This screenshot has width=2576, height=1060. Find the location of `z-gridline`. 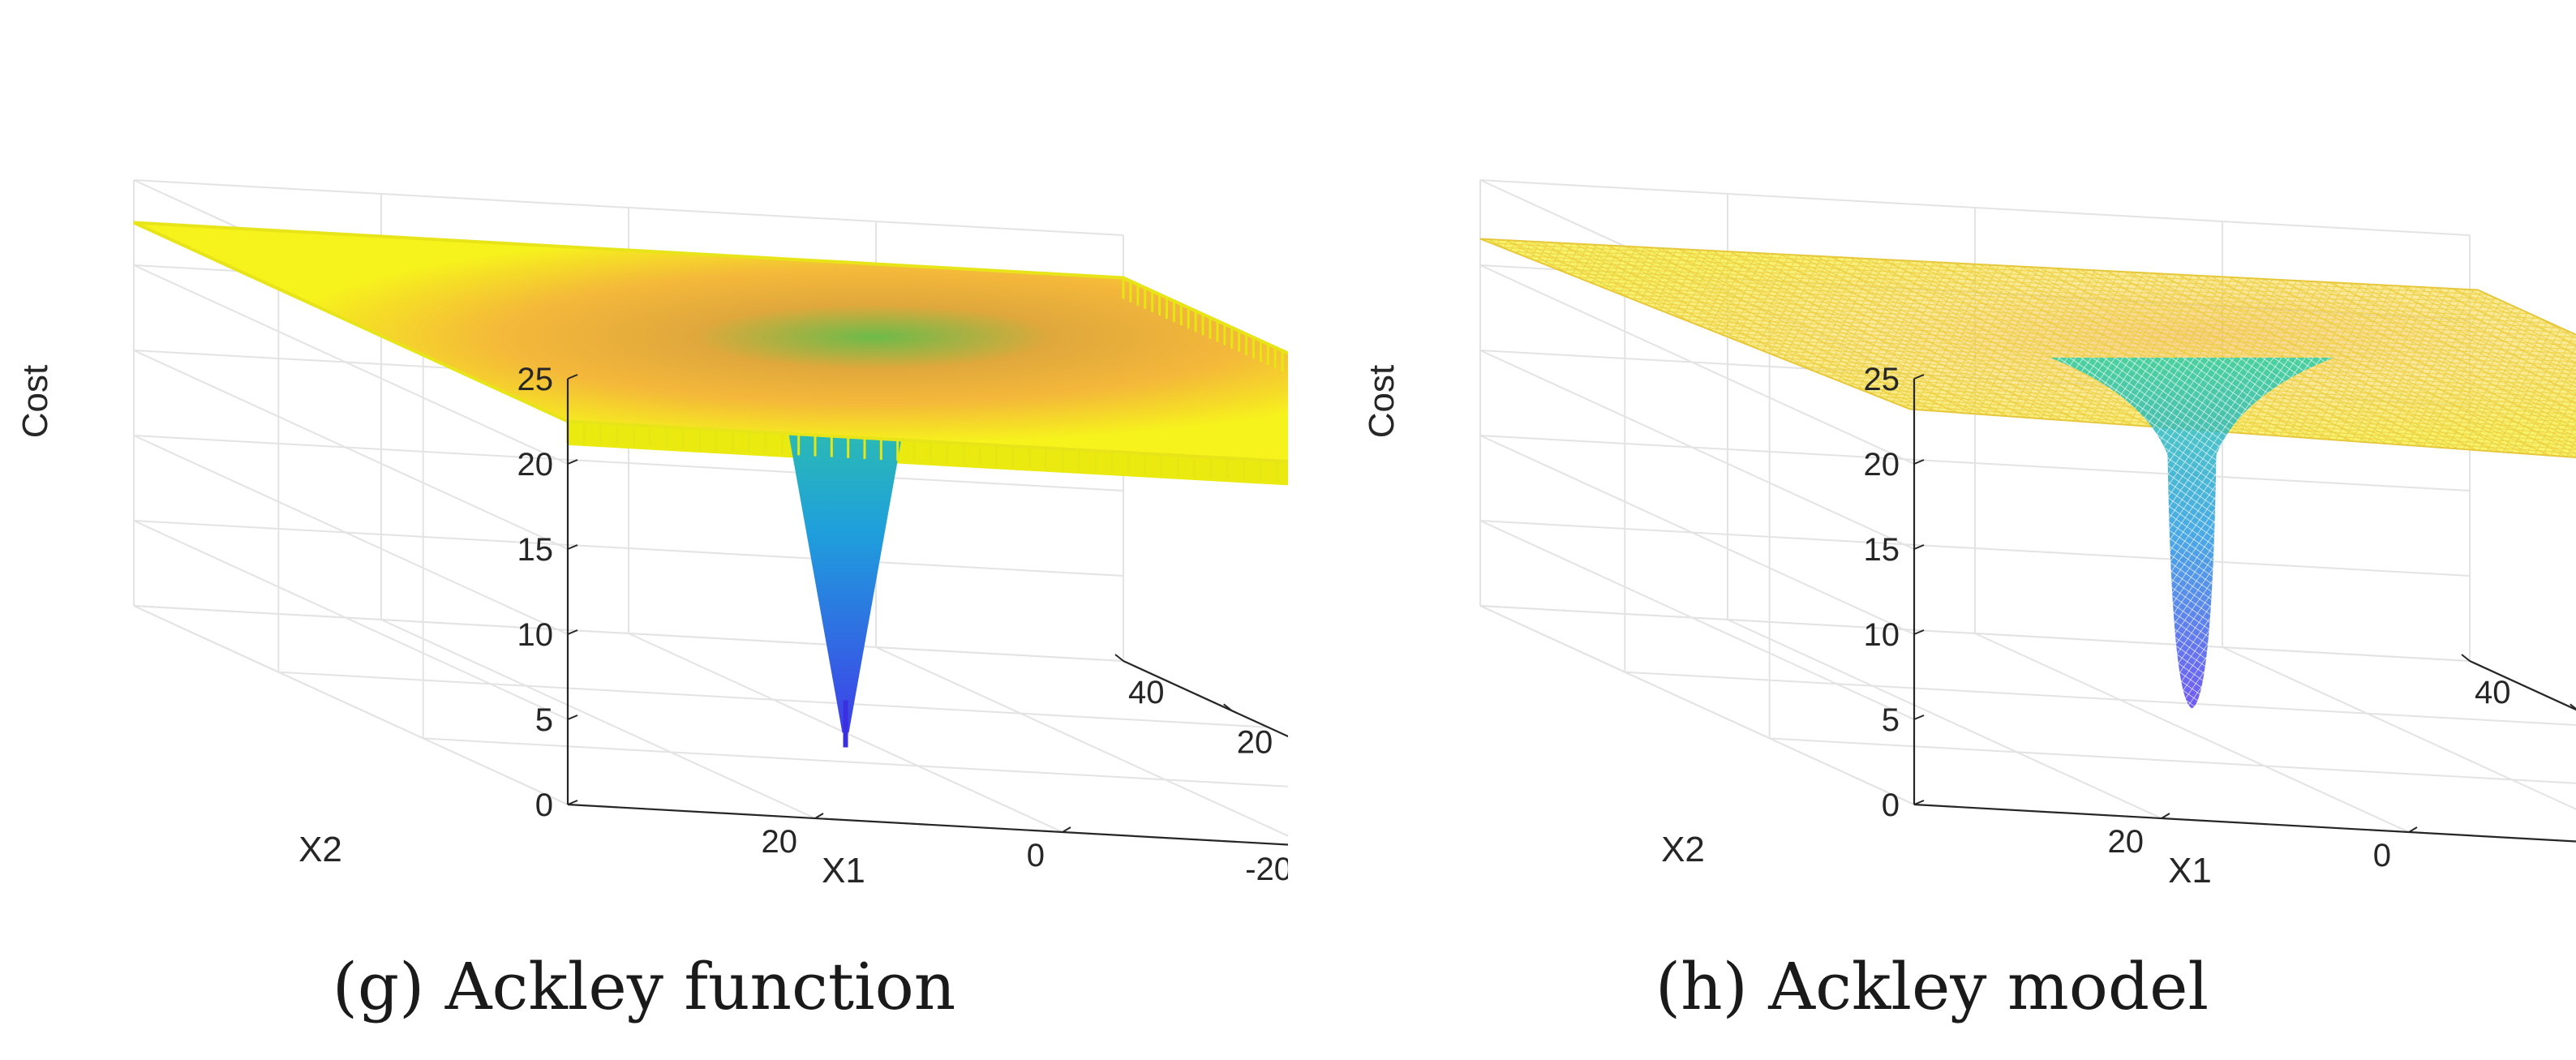

z-gridline is located at coordinates (1975, 705).